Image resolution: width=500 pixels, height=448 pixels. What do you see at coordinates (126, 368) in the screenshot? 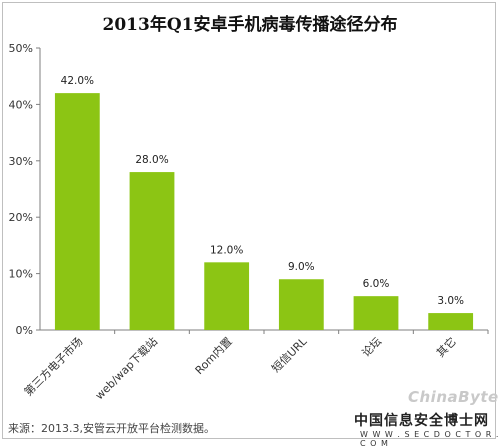
I see `category-label: web/wap下载站` at bounding box center [126, 368].